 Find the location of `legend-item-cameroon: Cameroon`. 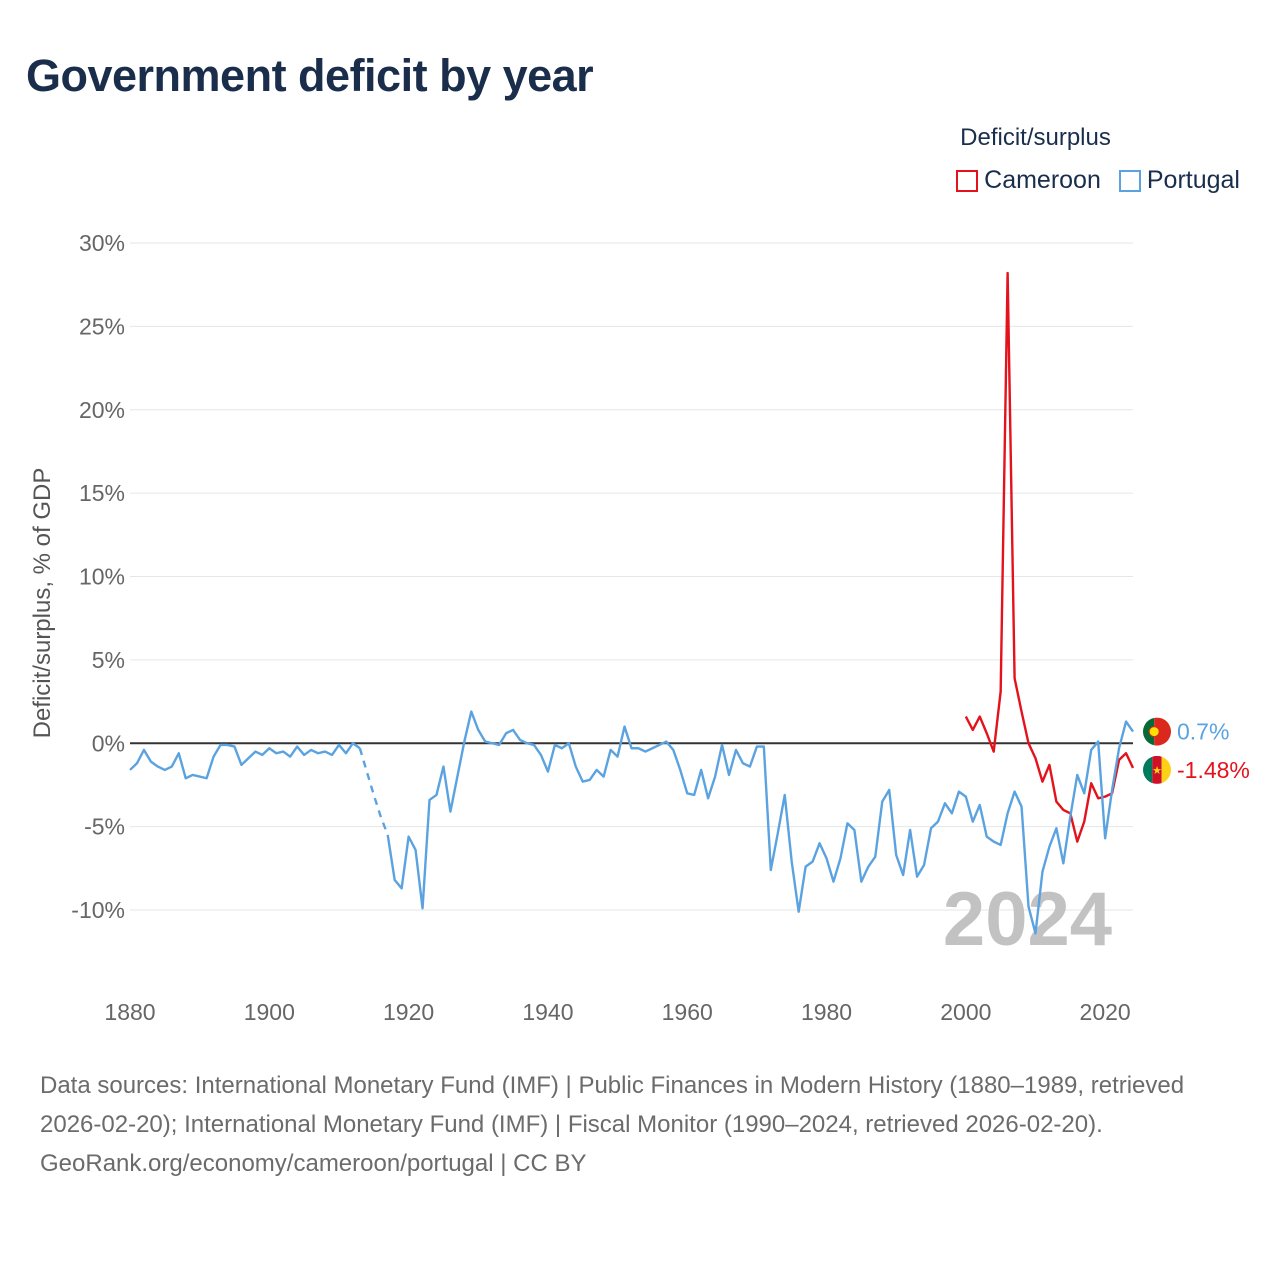

legend-item-cameroon: Cameroon is located at coordinates (1028, 180).